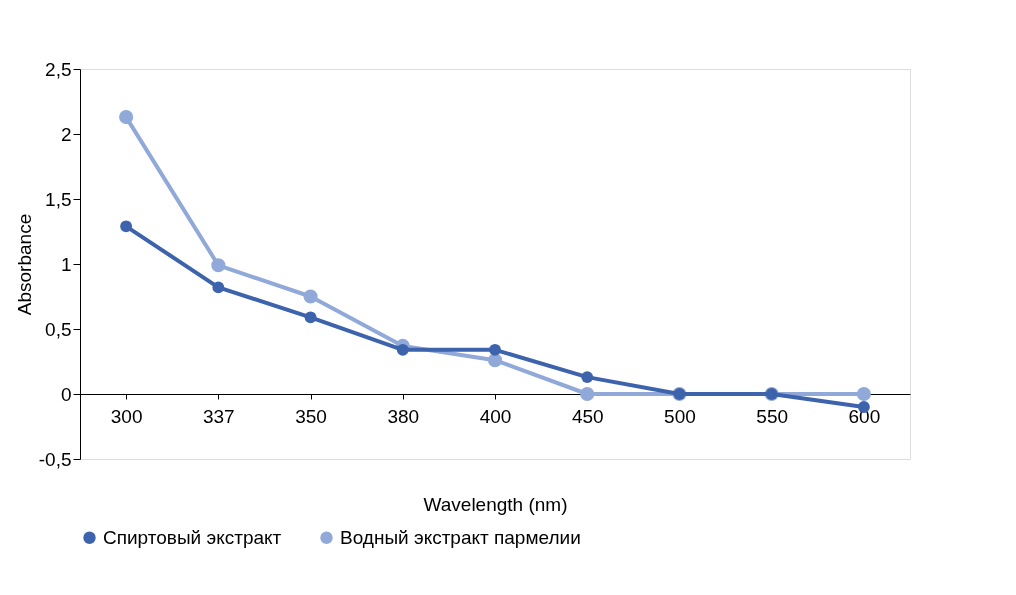 Image resolution: width=1016 pixels, height=595 pixels. What do you see at coordinates (24, 264) in the screenshot?
I see `y-axis-title: Absorbance` at bounding box center [24, 264].